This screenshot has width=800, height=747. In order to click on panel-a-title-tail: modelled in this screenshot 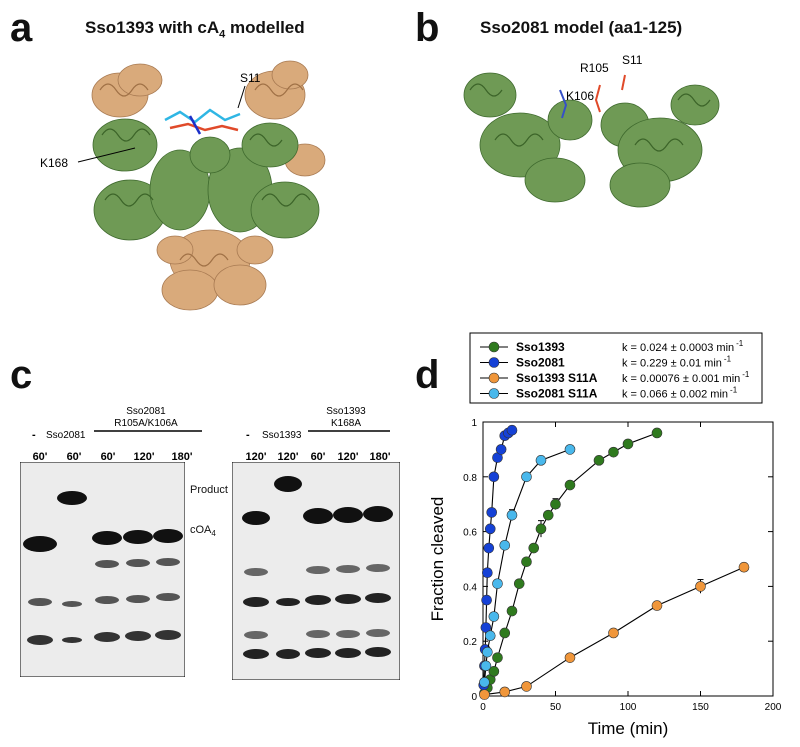, I will do `click(265, 27)`.